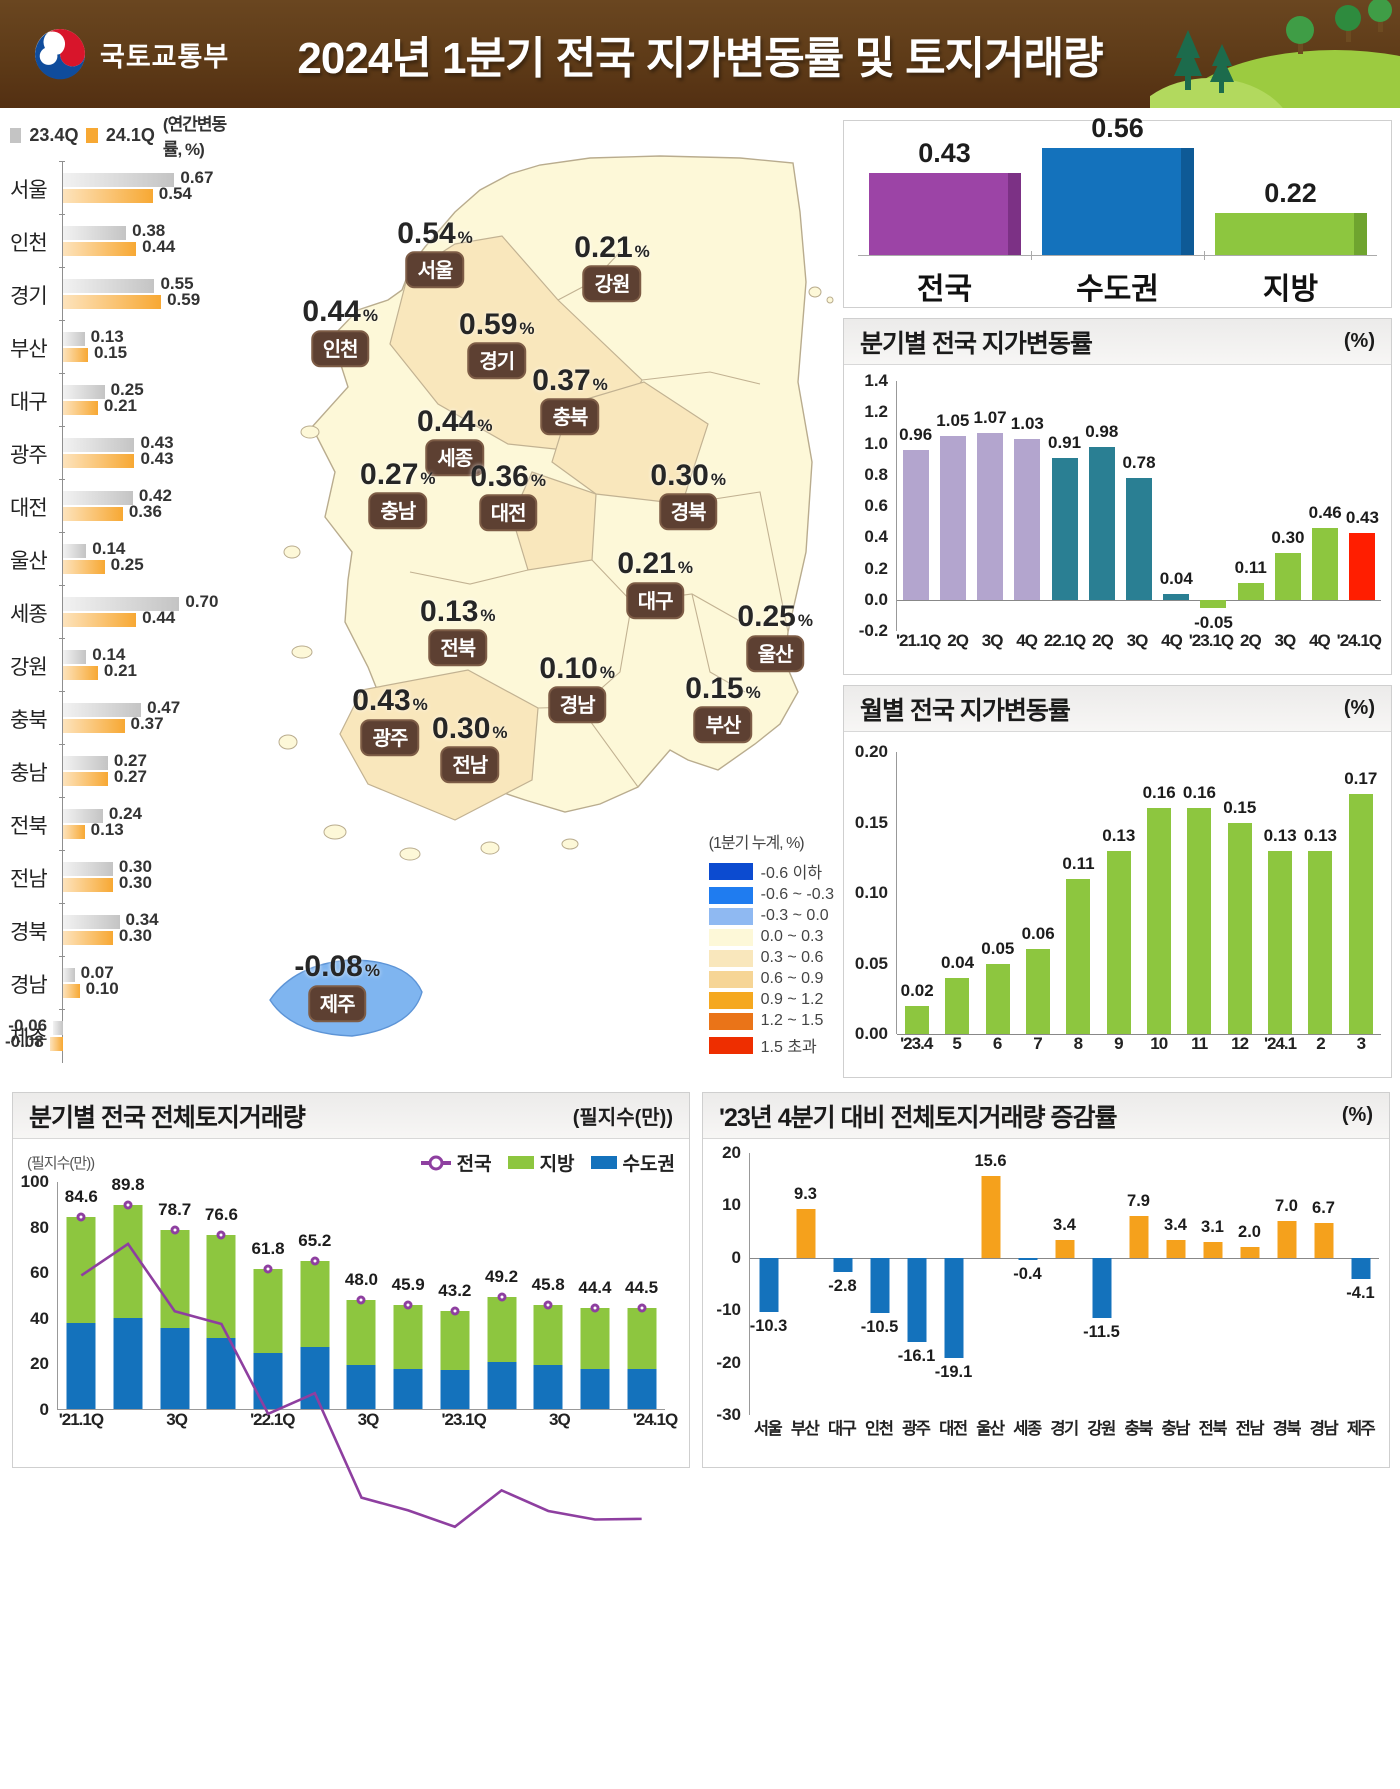 The image size is (1400, 1789). Describe the element at coordinates (1139, 1035) in the screenshot. I see `zero-line` at that location.